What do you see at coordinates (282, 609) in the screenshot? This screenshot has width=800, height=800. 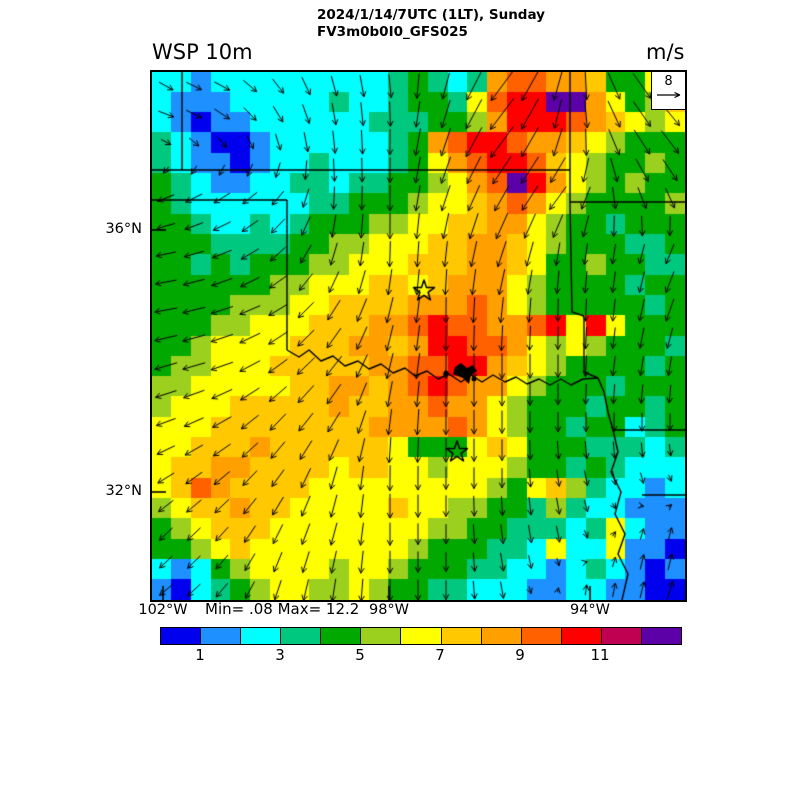 I see `minmax-stats: Min= .08 Max= 12.2` at bounding box center [282, 609].